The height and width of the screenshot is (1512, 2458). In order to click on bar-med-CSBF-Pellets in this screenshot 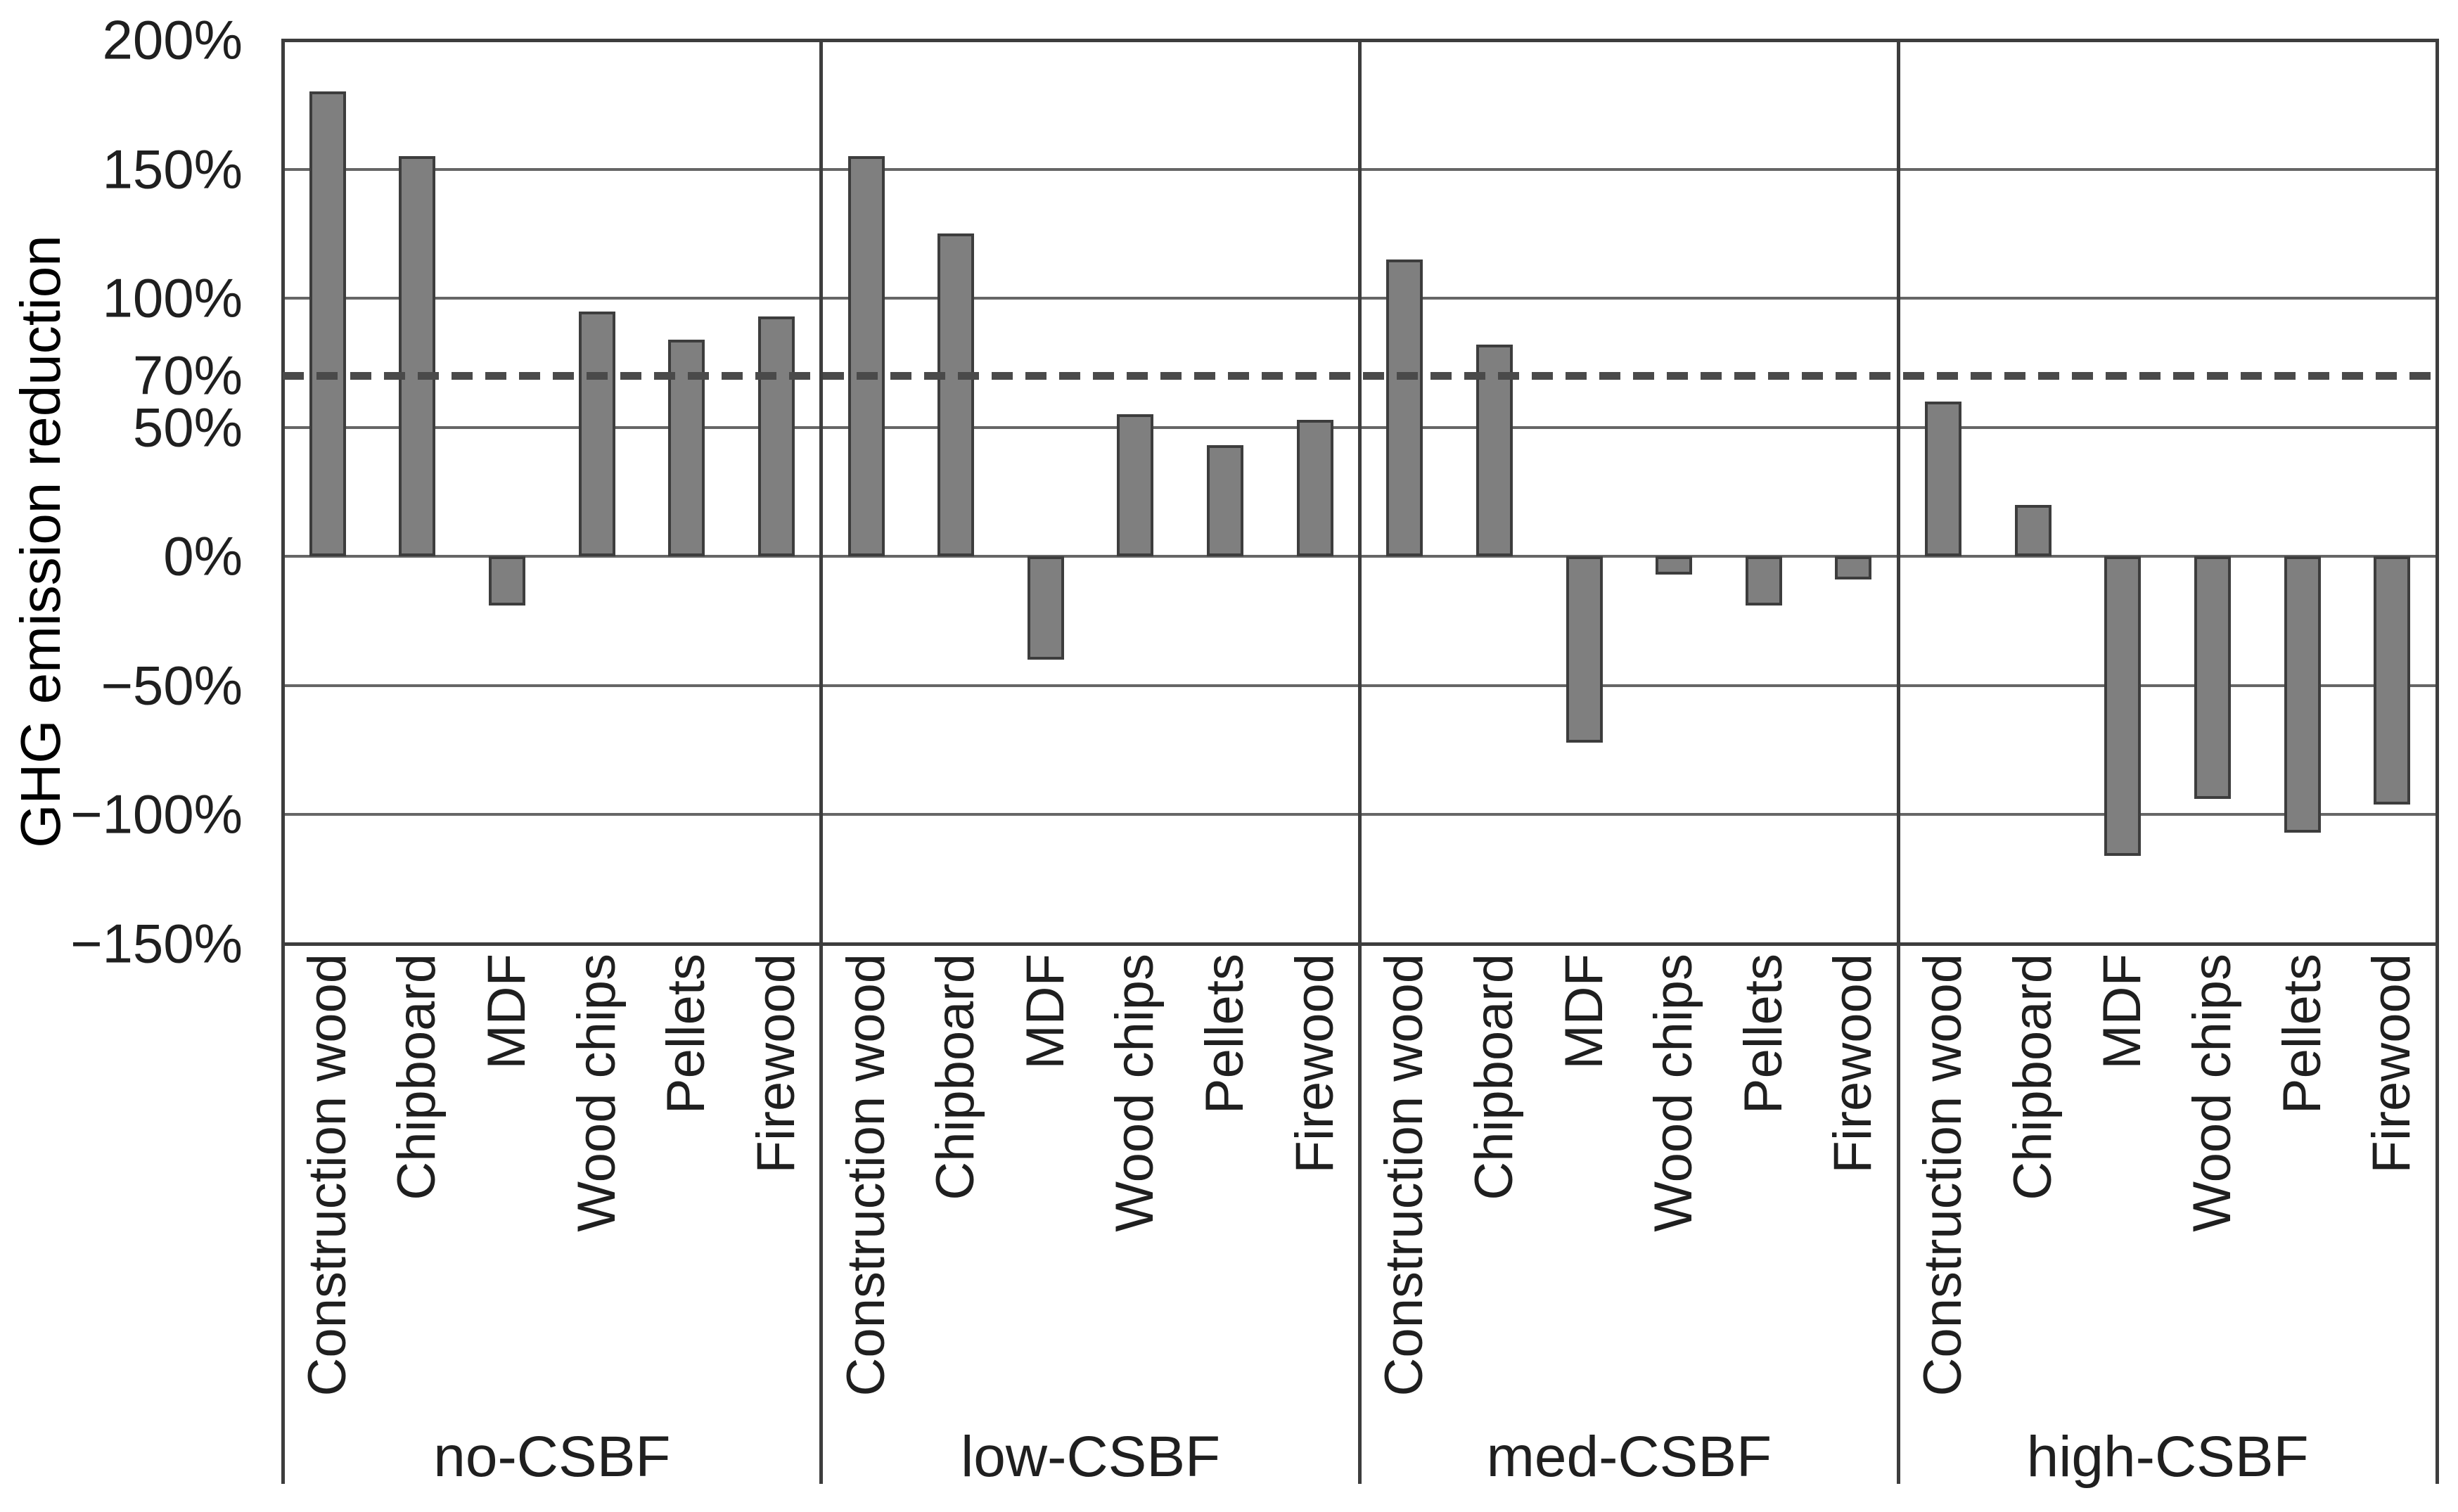, I will do `click(1764, 581)`.